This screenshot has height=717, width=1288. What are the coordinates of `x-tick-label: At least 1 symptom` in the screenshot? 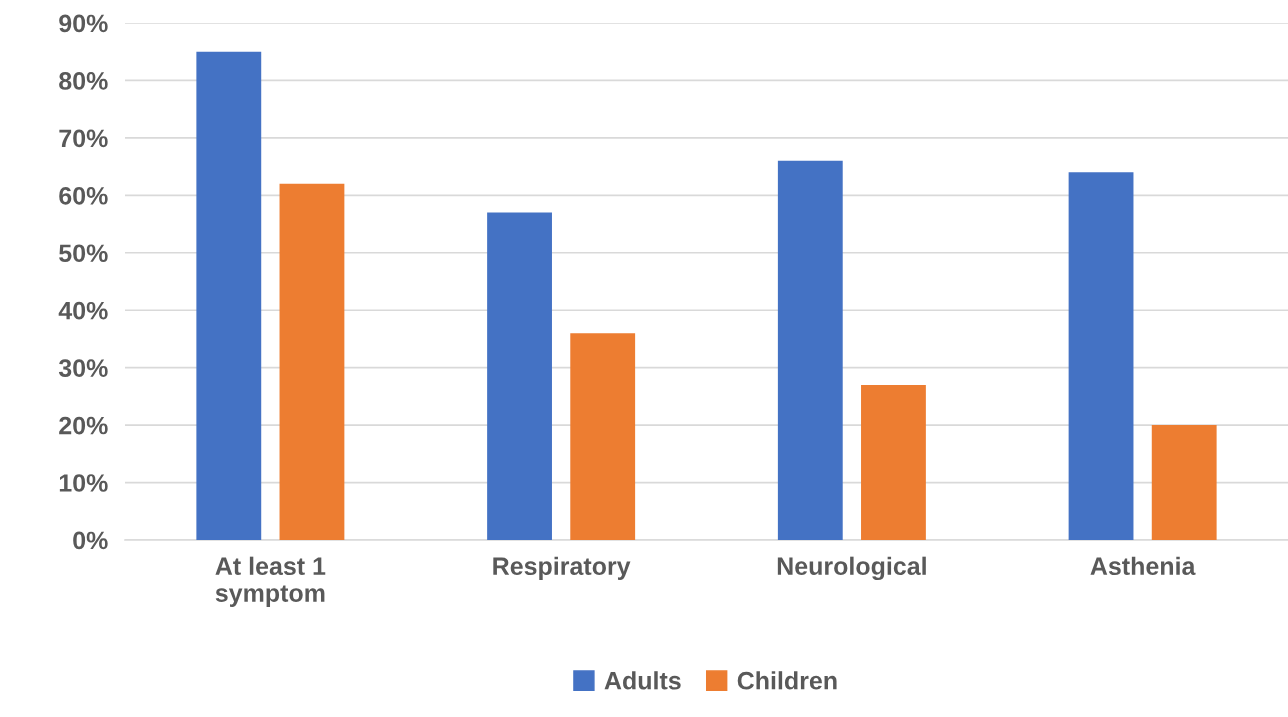 It's located at (270, 581).